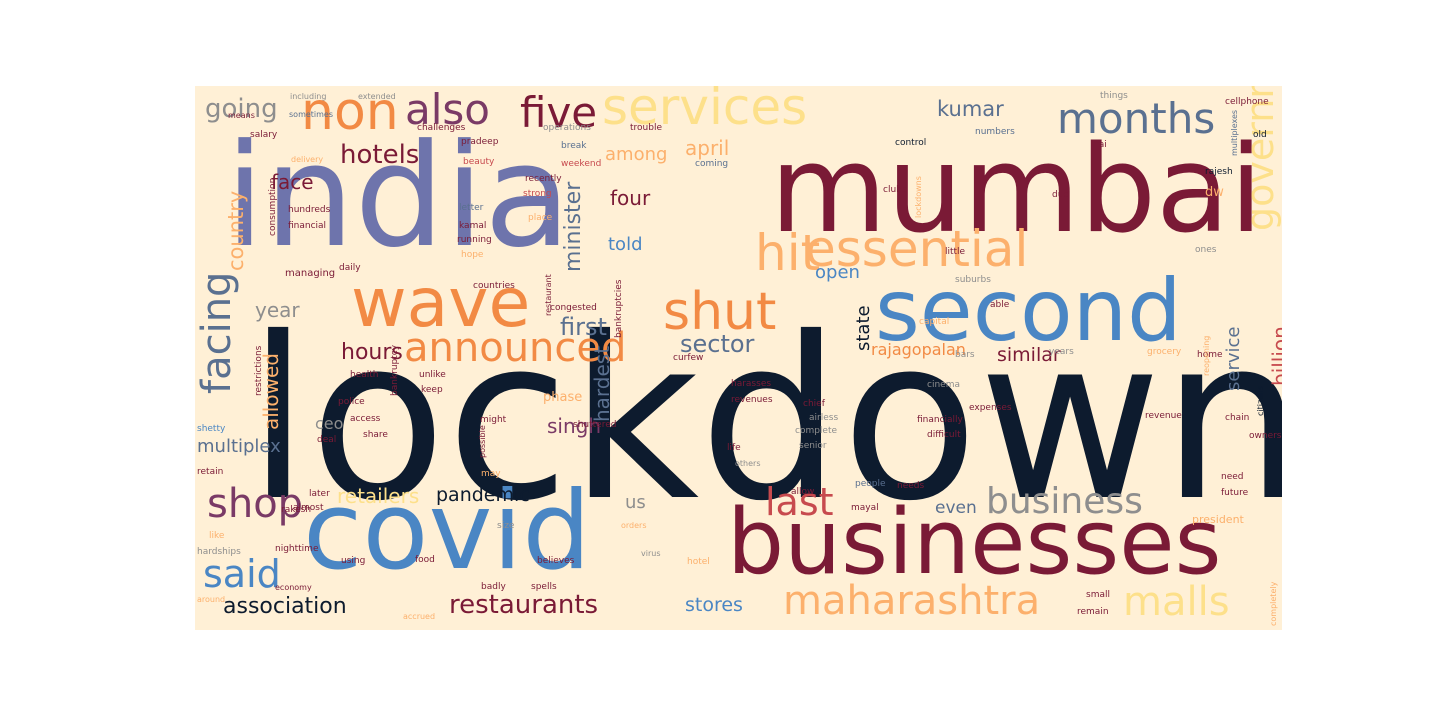 This screenshot has width=1440, height=720. What do you see at coordinates (573, 226) in the screenshot?
I see `word-minister: minister` at bounding box center [573, 226].